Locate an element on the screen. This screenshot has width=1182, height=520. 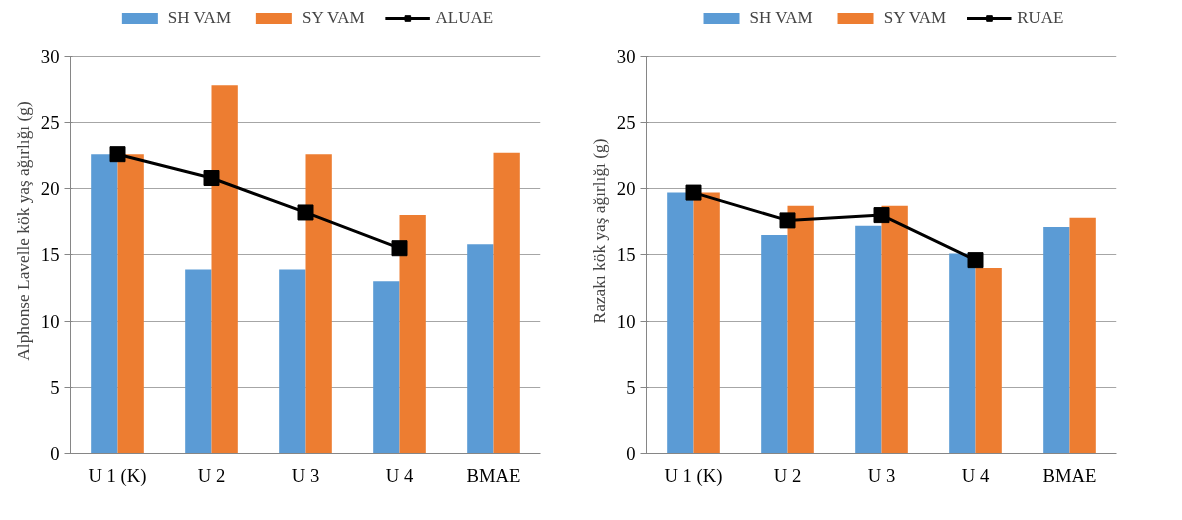
y-axis-title: Razakı kök yaş ağırlığı (g) is located at coordinates (599, 231).